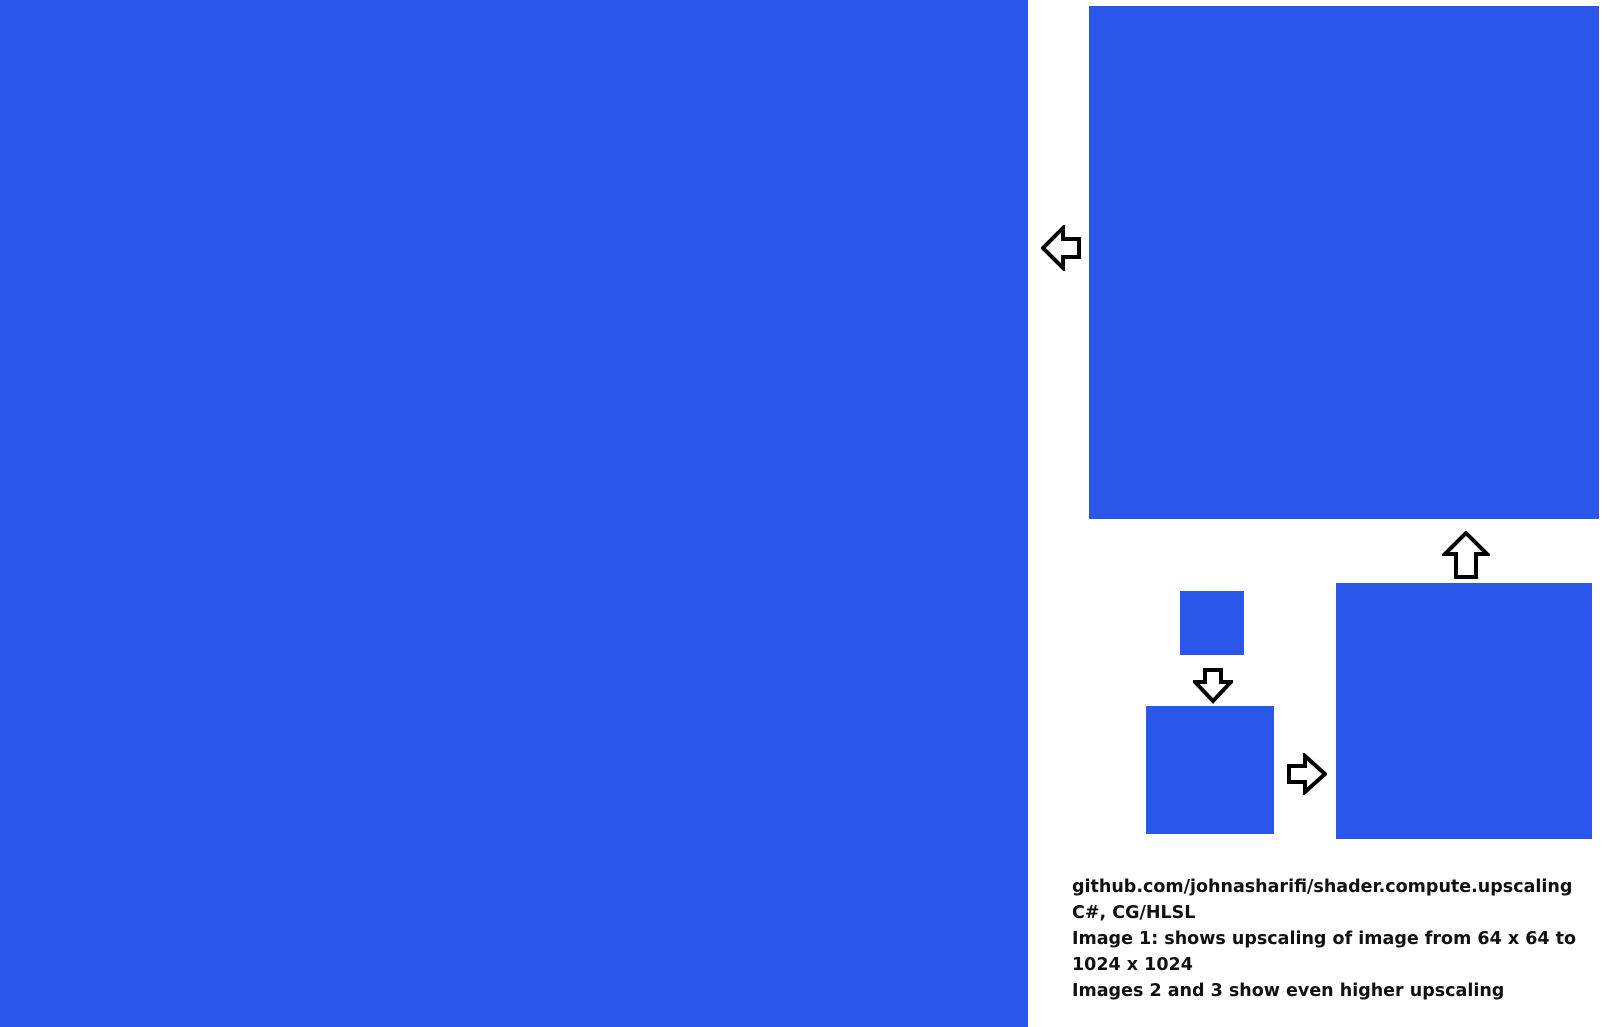 This screenshot has width=1607, height=1027. I want to click on map-upscaled-small, so click(1210, 770).